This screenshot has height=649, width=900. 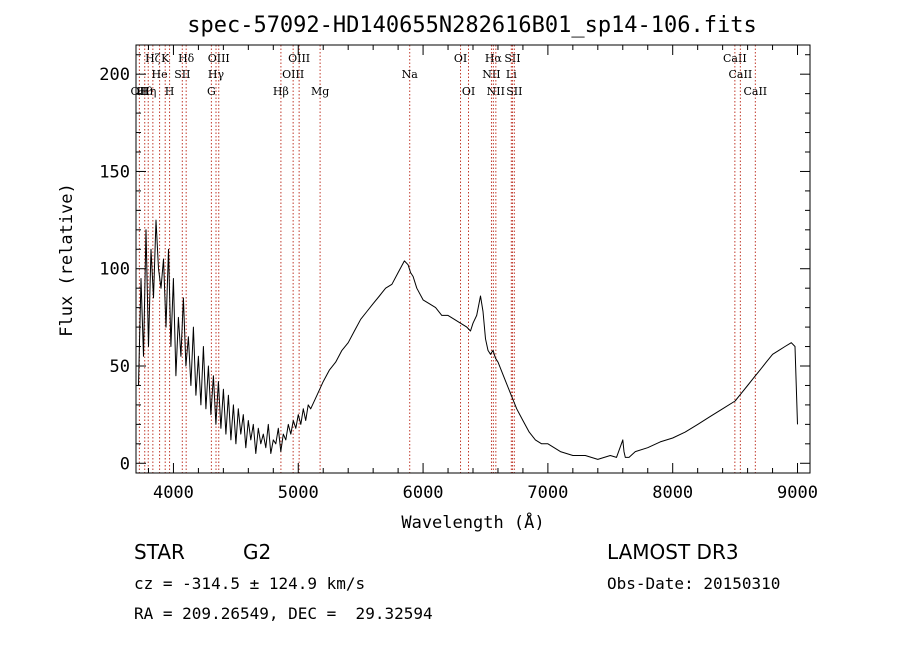 I want to click on line-label-14: OIII, so click(x=299, y=58).